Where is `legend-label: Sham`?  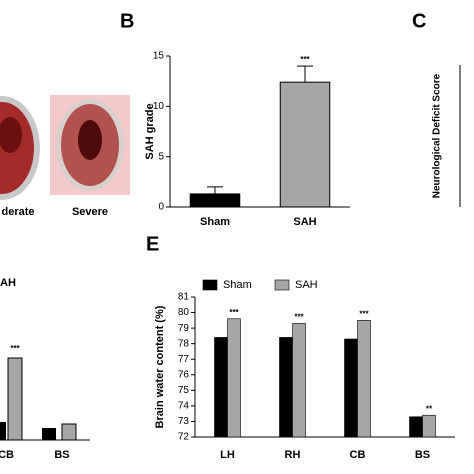
legend-label: Sham is located at coordinates (237, 285).